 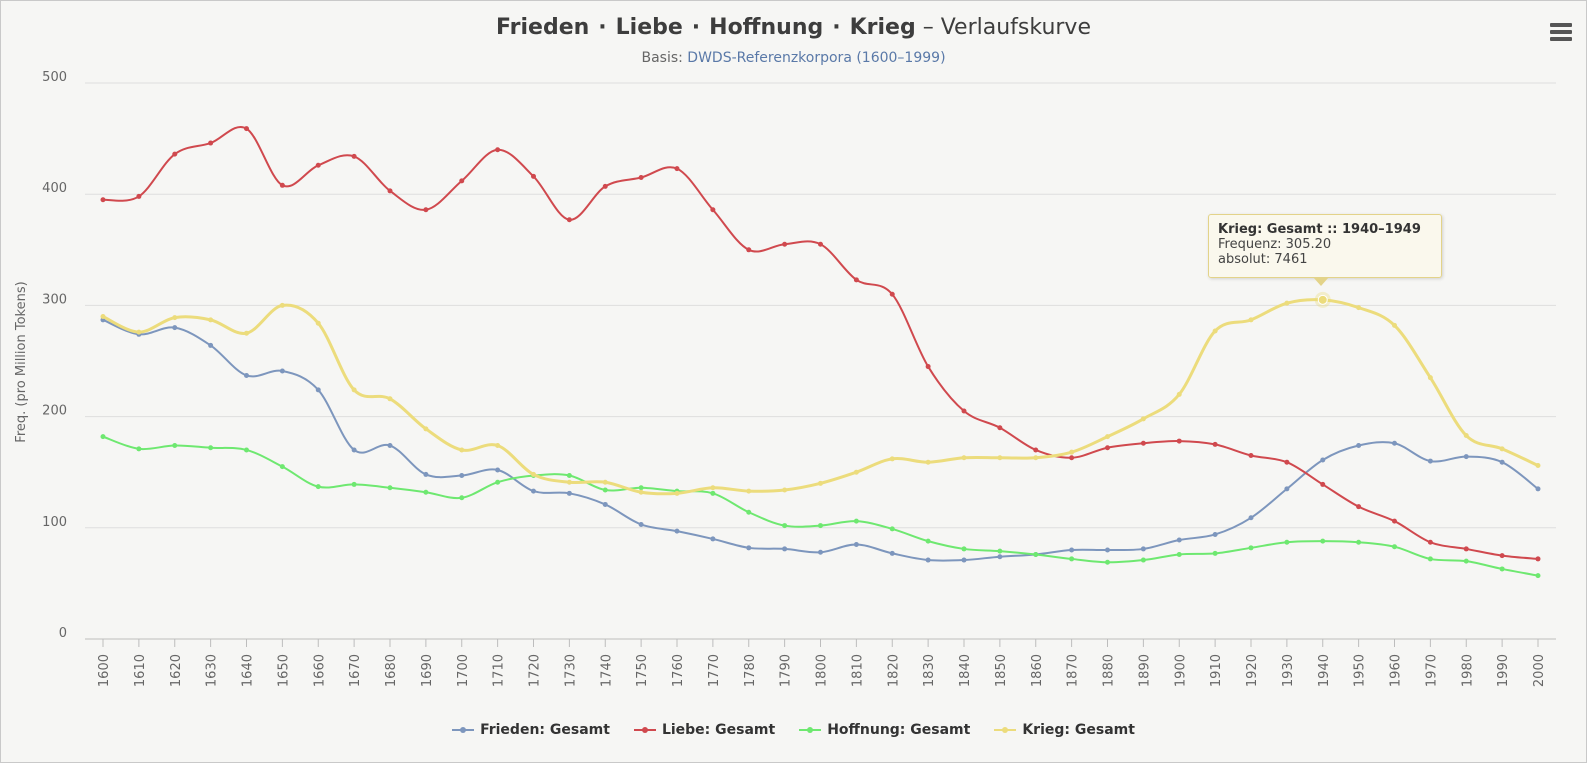 What do you see at coordinates (1064, 730) in the screenshot?
I see `legend-item-krieg: Krieg: Gesamt` at bounding box center [1064, 730].